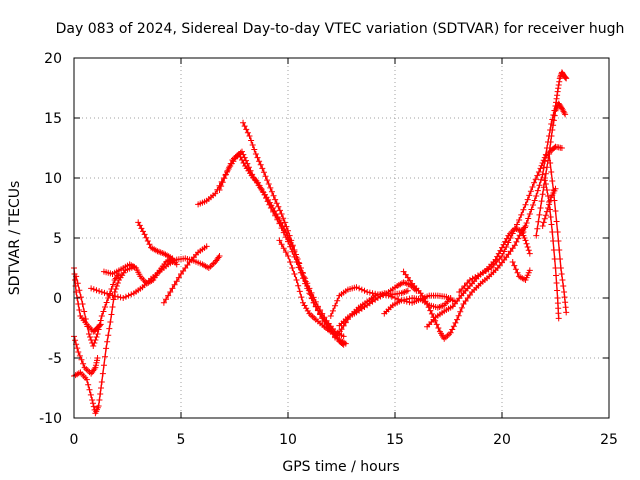 This screenshot has height=480, width=640. I want to click on y-tick-label: -5, so click(55, 359).